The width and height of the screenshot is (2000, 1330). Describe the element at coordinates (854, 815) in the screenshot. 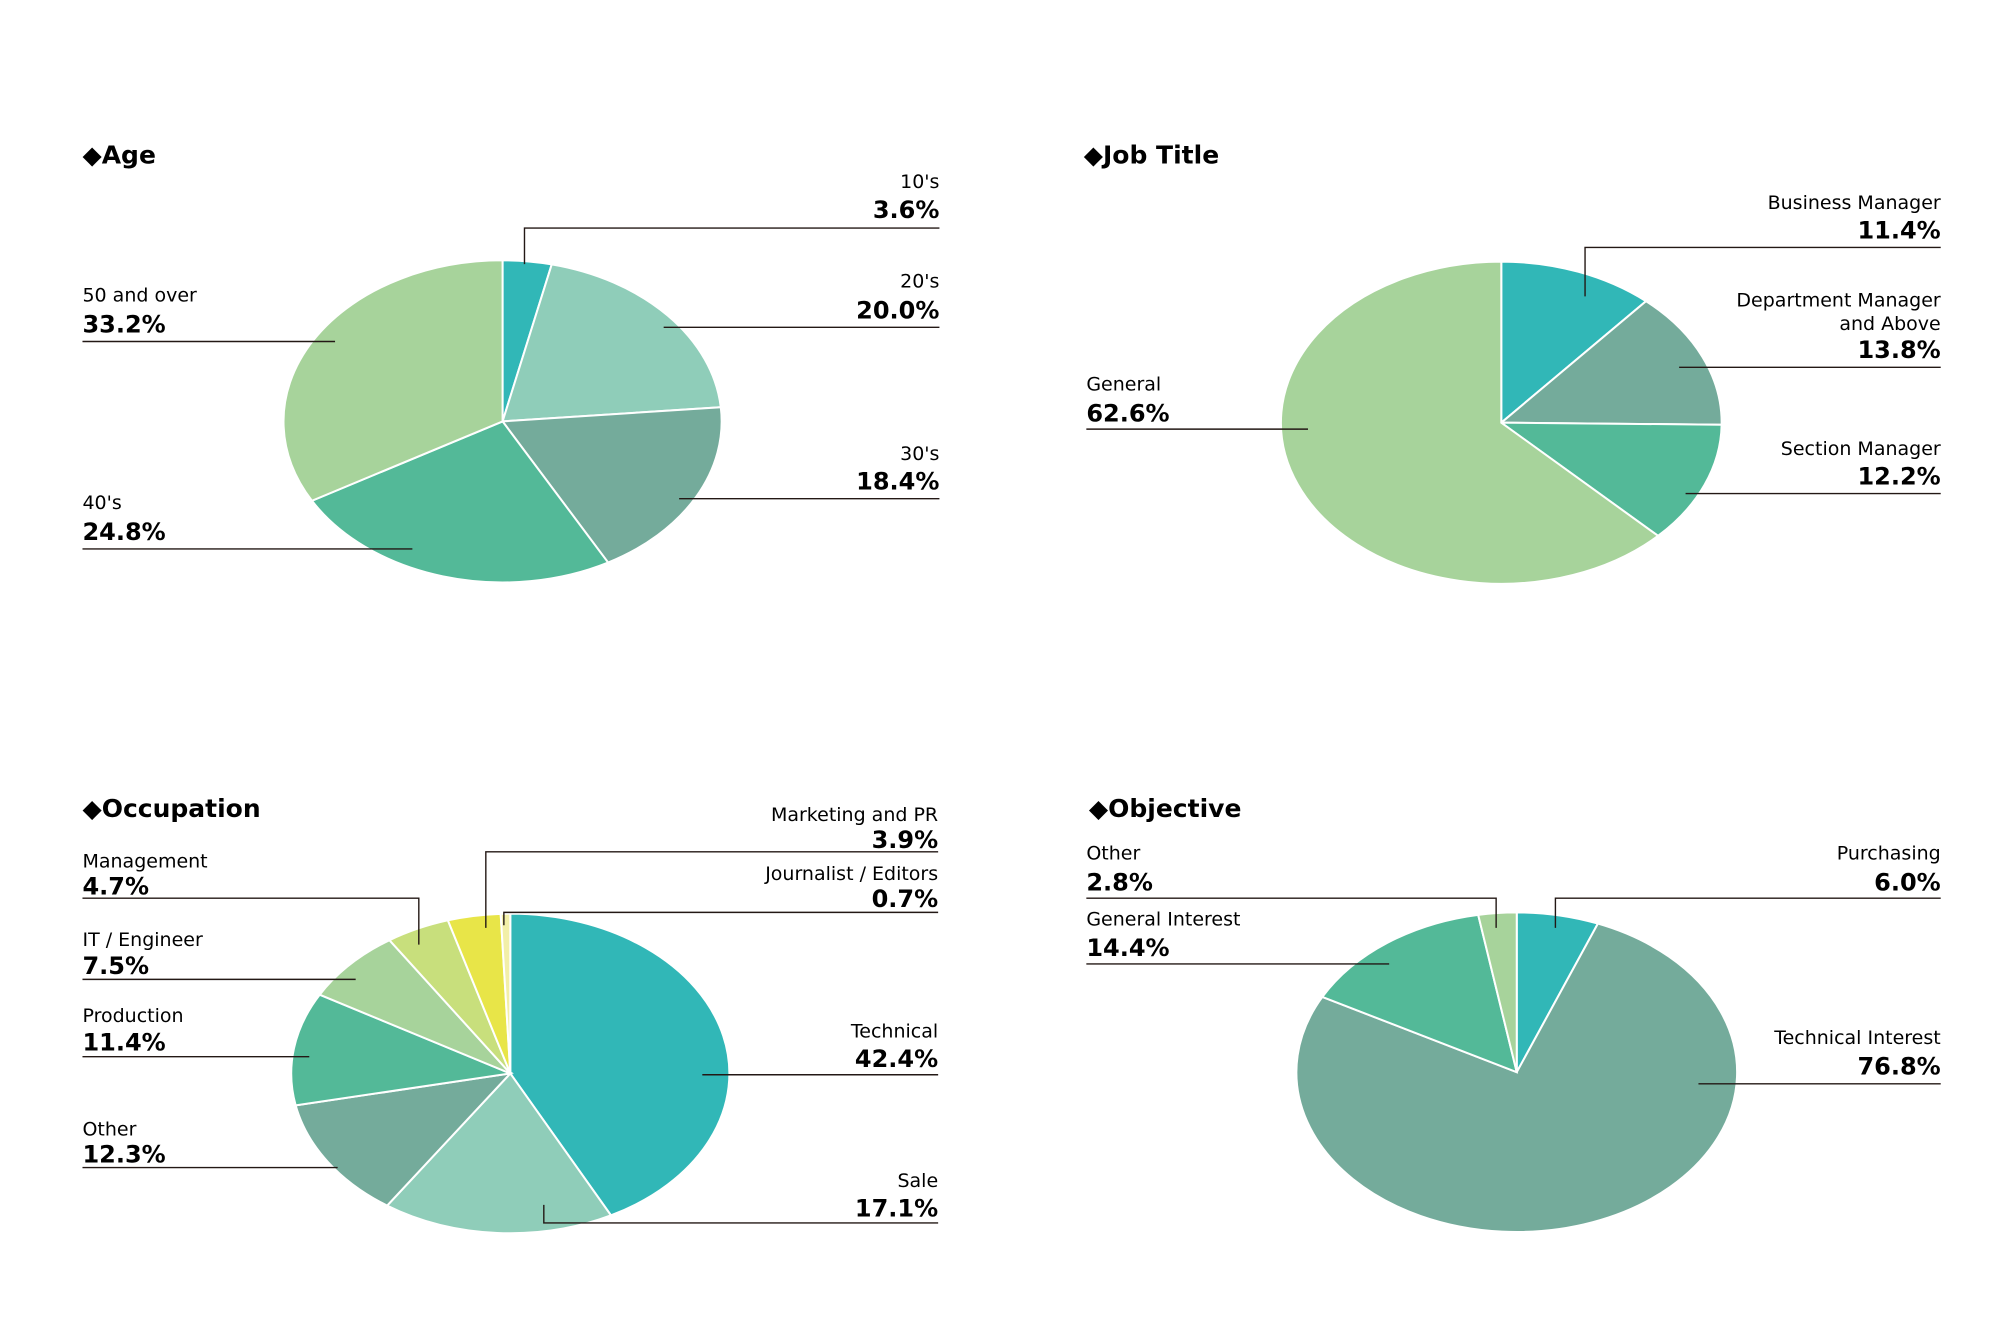

I see `slice-name-text: Marketing and PR` at that location.